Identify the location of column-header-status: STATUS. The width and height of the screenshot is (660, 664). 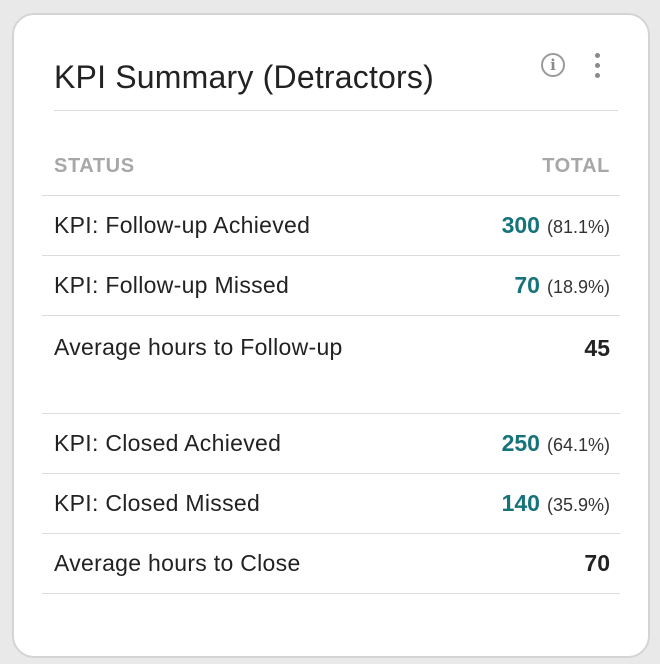
(94, 166).